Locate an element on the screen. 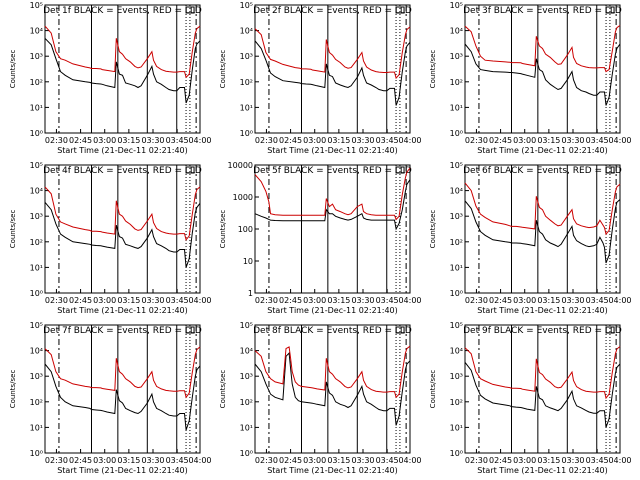 The height and width of the screenshot is (480, 640). panel-title: Det 9f BLACK = Events, RED = LLD is located at coordinates (542, 331).